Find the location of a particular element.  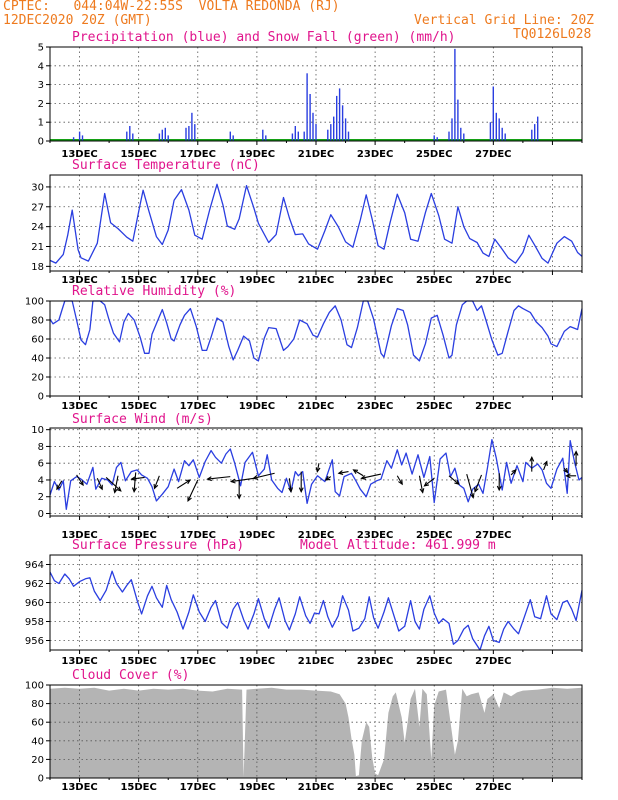

y-tick-label: 24 is located at coordinates (37, 227).